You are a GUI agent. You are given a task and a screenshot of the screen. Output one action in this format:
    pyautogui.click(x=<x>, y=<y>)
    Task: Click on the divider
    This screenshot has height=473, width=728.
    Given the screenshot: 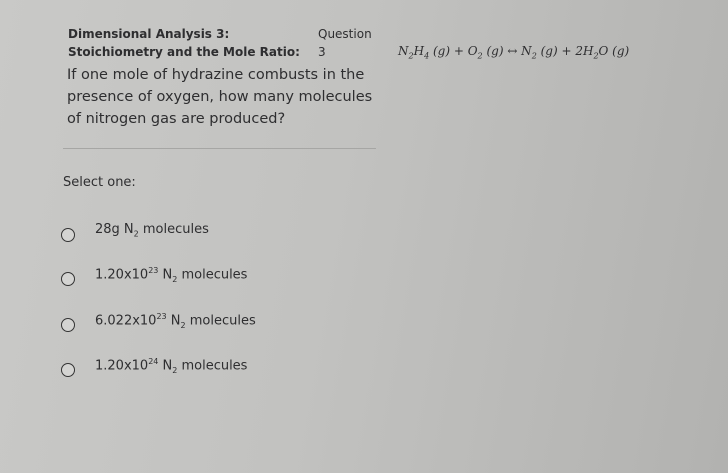 What is the action you would take?
    pyautogui.click(x=219, y=148)
    